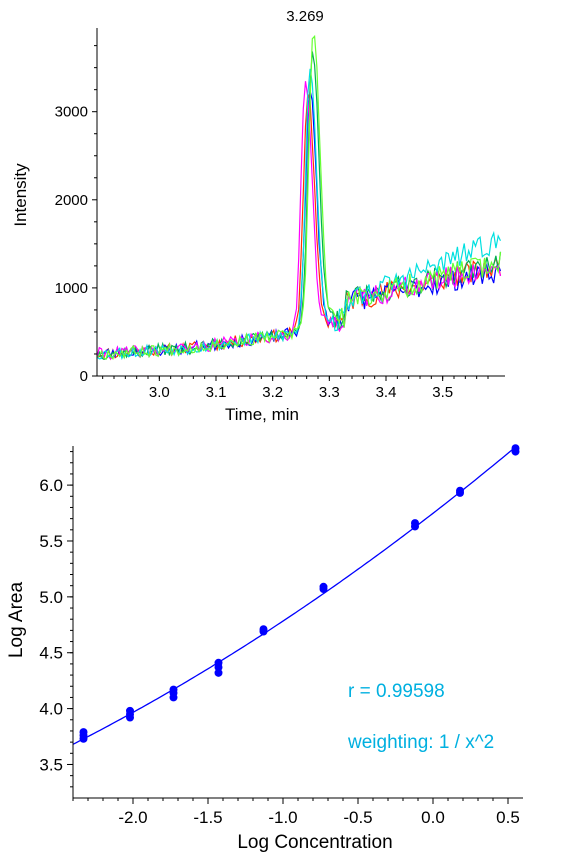  Describe the element at coordinates (305, 16) in the screenshot. I see `peak-label: 3.269` at that location.